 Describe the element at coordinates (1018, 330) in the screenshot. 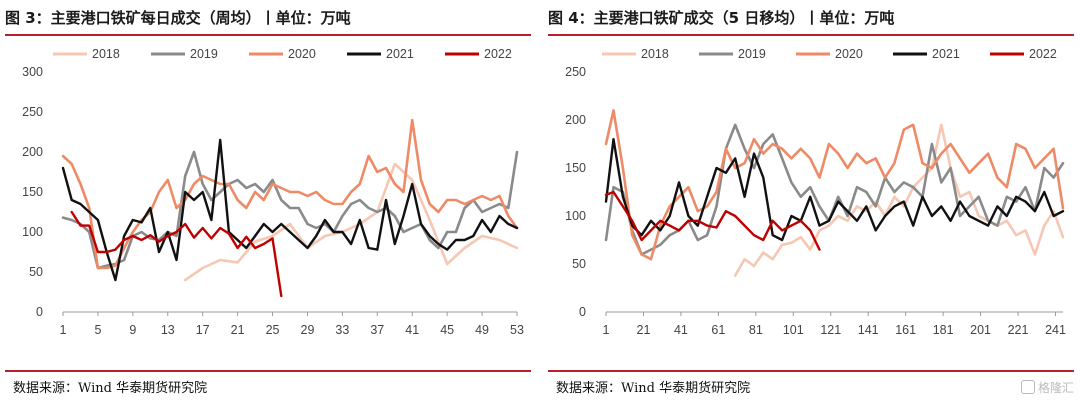

I see `x-tick-label: 221` at that location.